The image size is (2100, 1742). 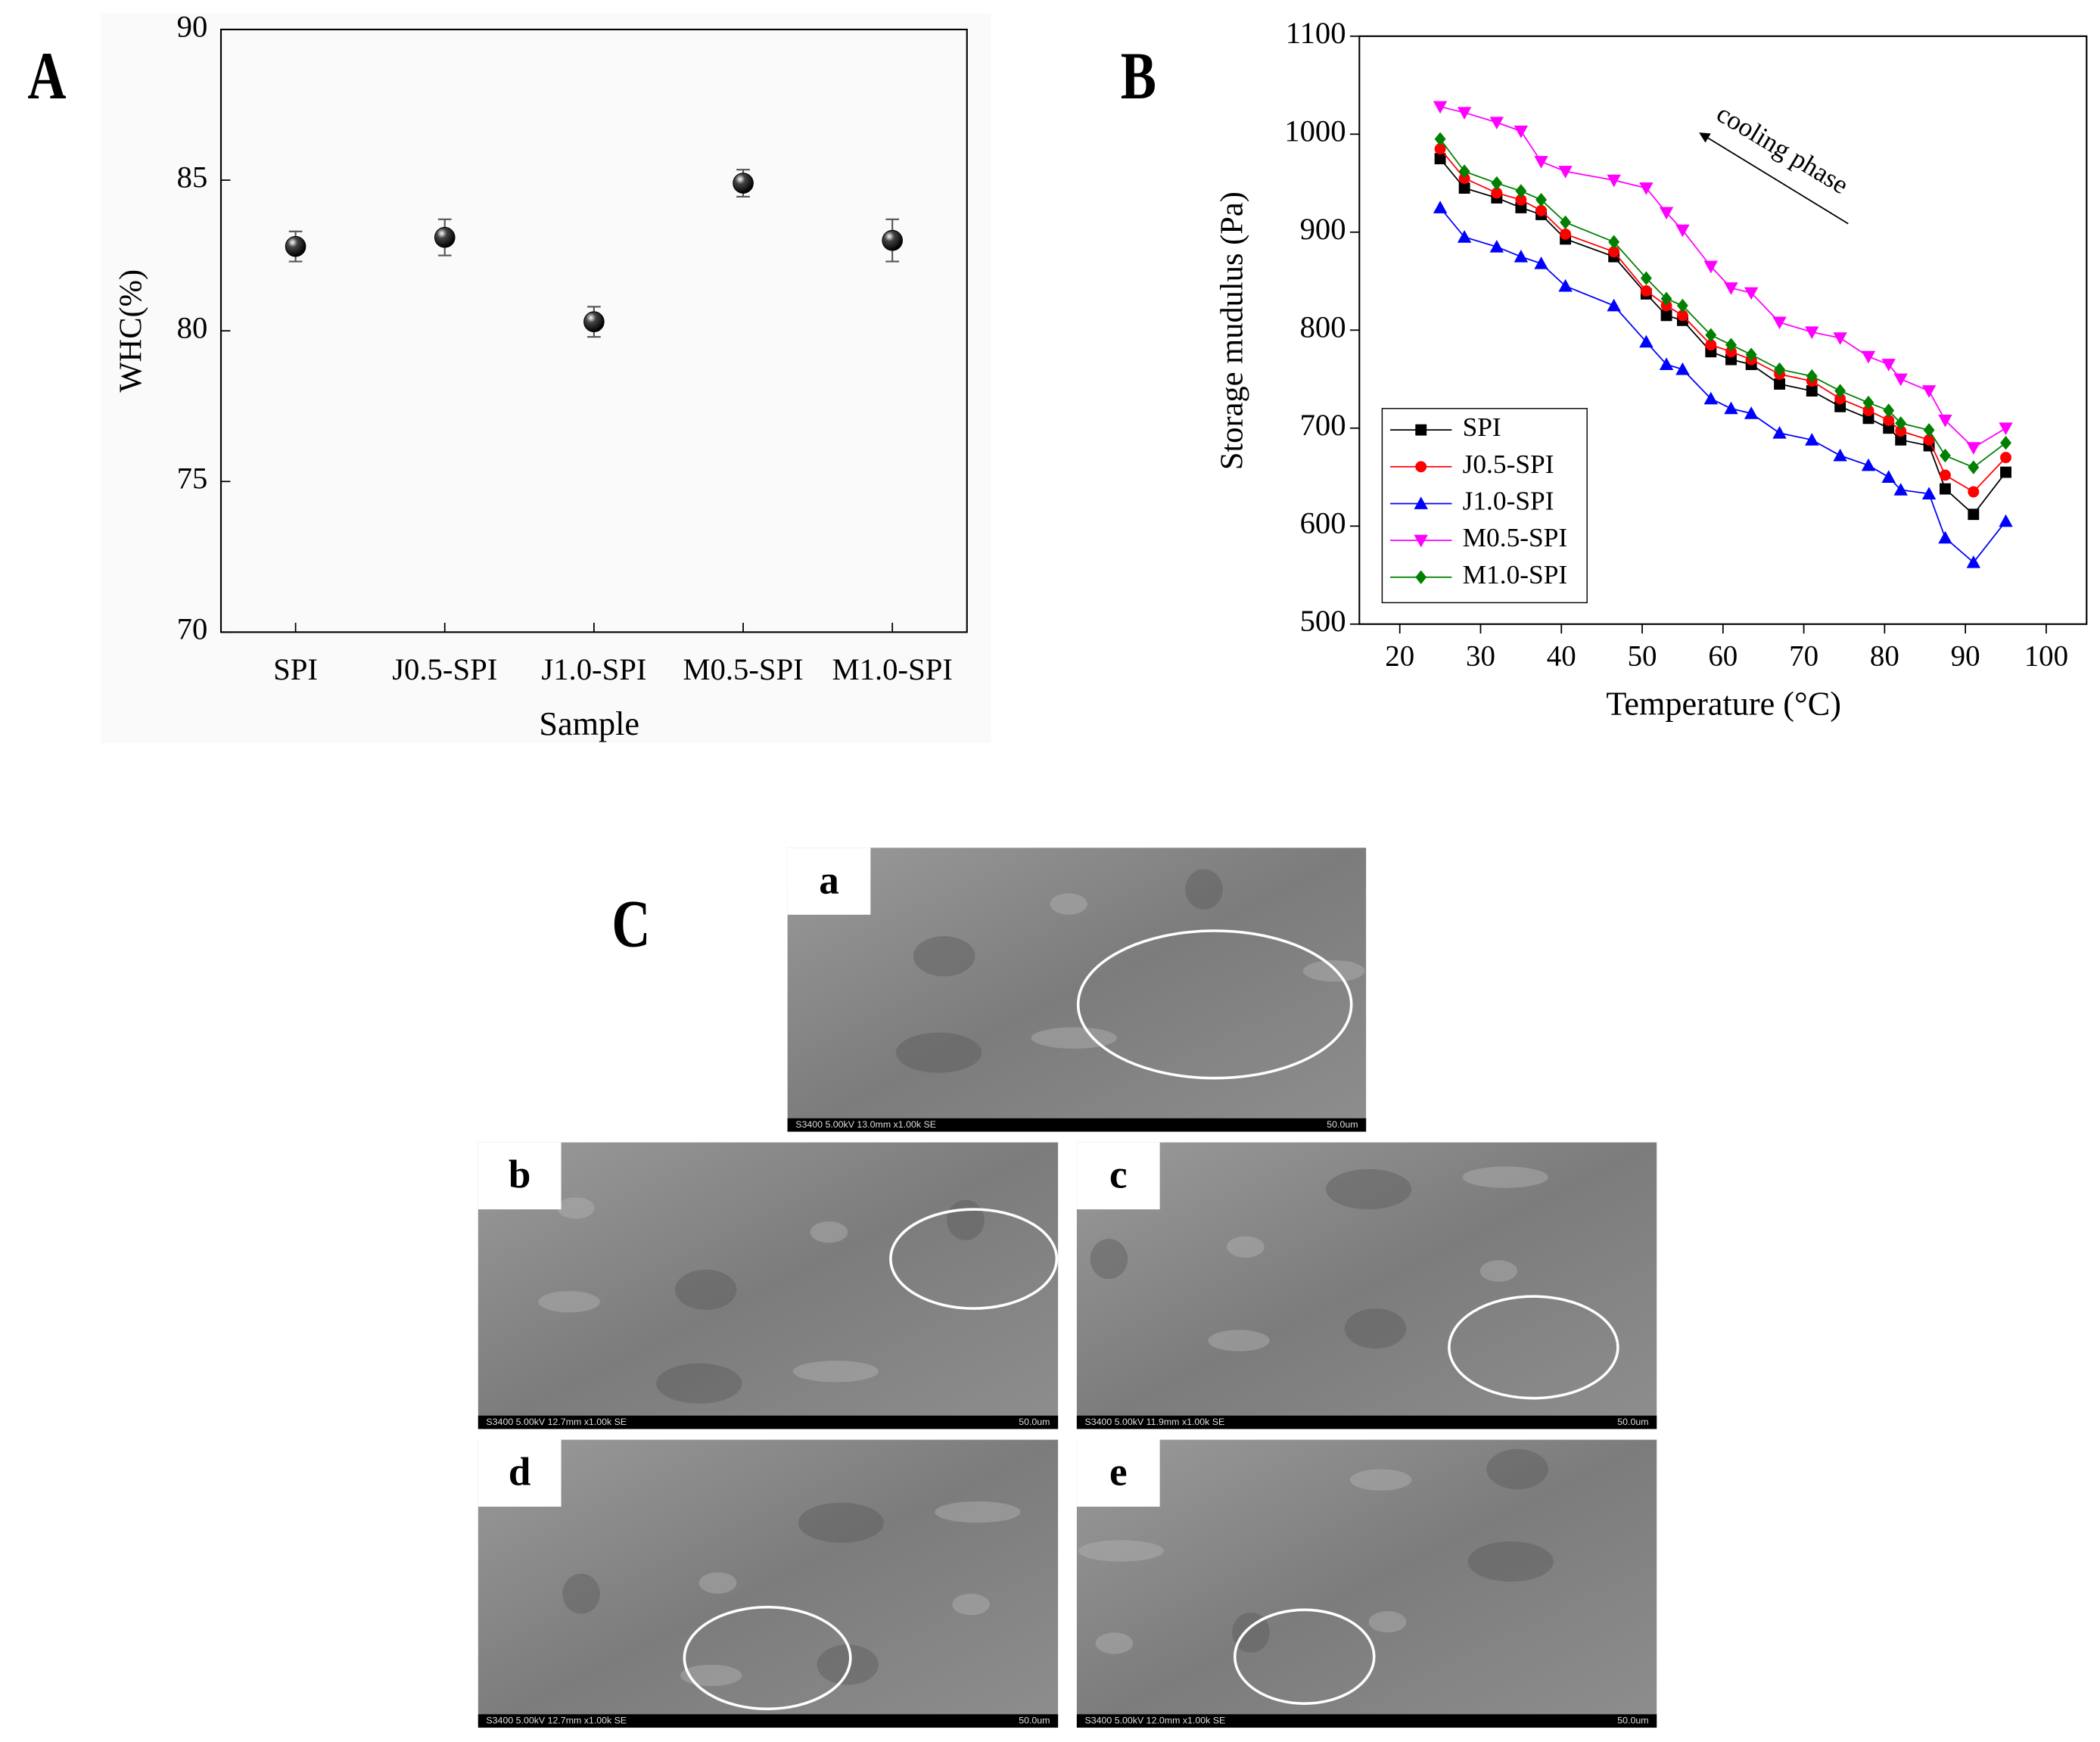 I want to click on sem-info: S3400 5.00kV 11.9mm x1.00k SE, so click(x=1155, y=1422).